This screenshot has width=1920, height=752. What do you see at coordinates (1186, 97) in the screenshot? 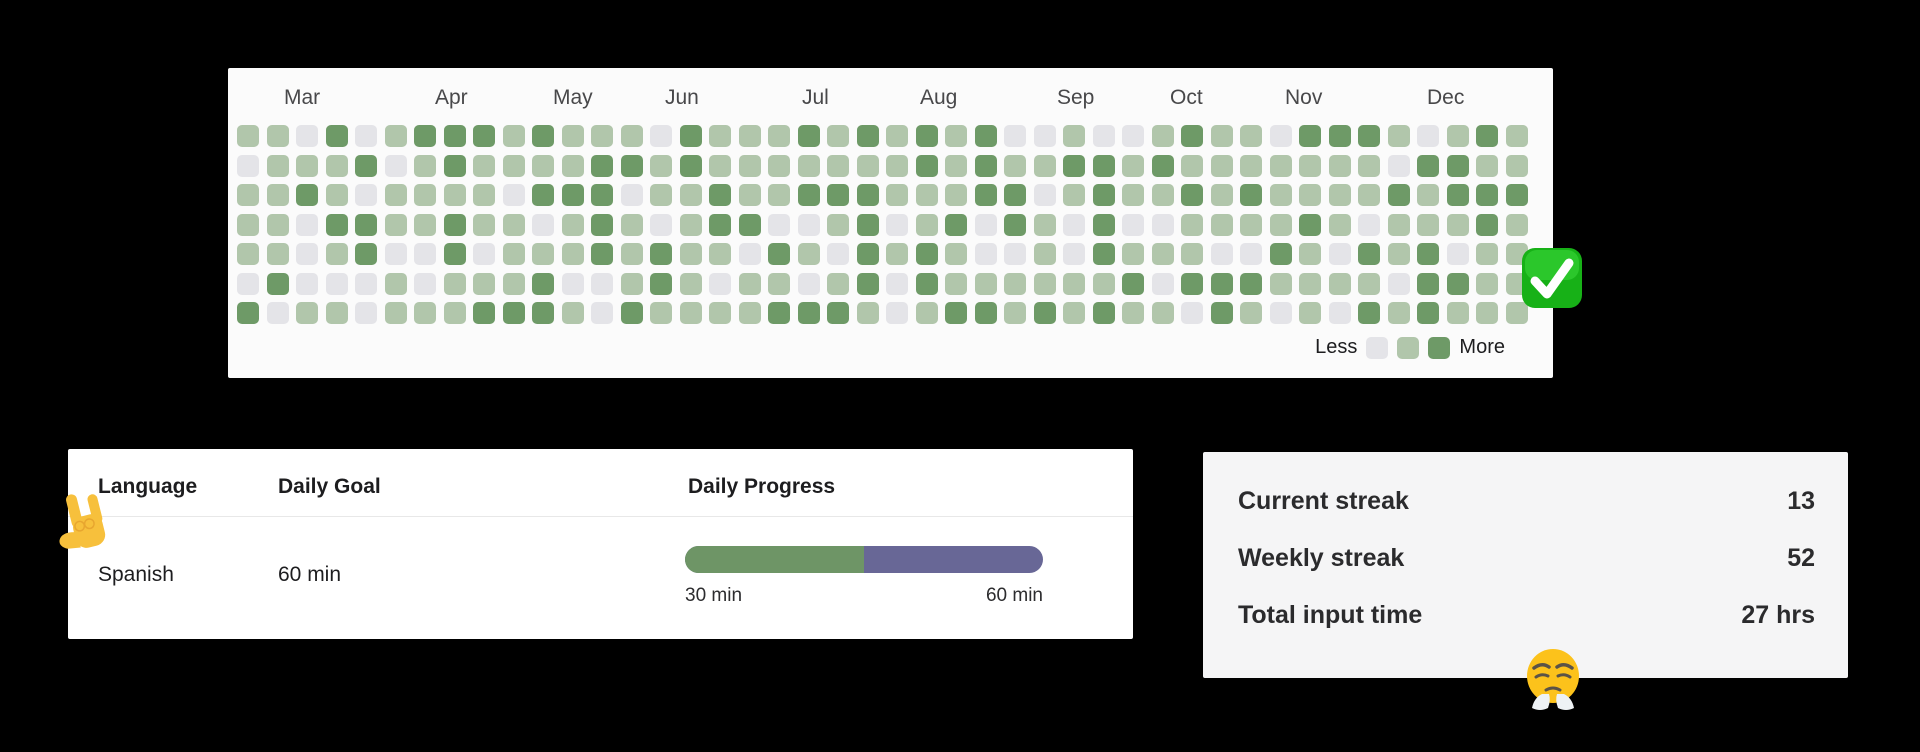
I see `month-label-oct: Oct` at bounding box center [1186, 97].